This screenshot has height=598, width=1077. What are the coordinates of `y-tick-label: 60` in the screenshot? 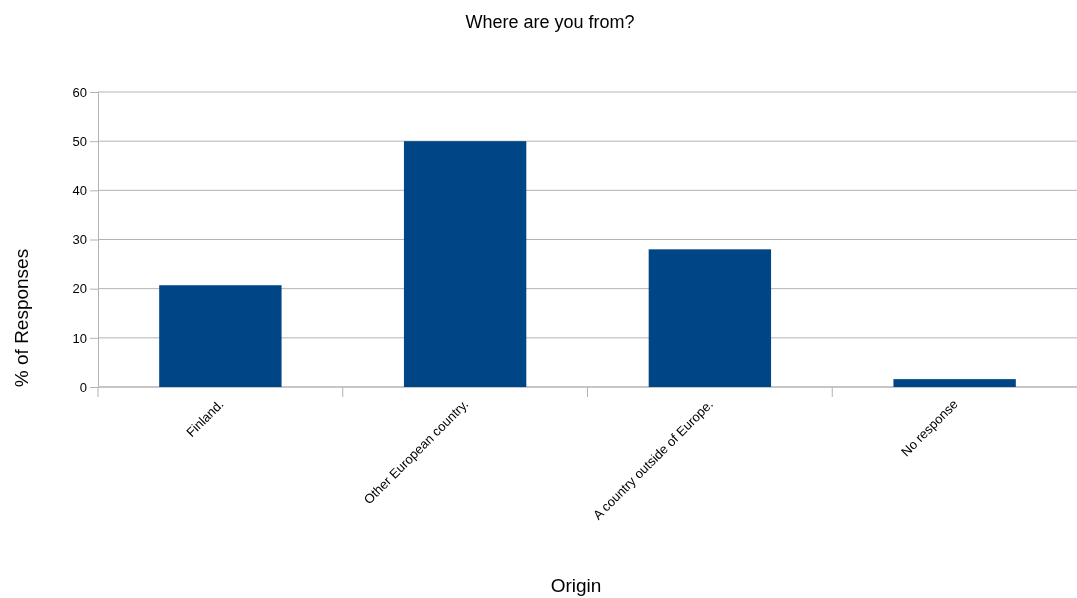 It's located at (79, 92).